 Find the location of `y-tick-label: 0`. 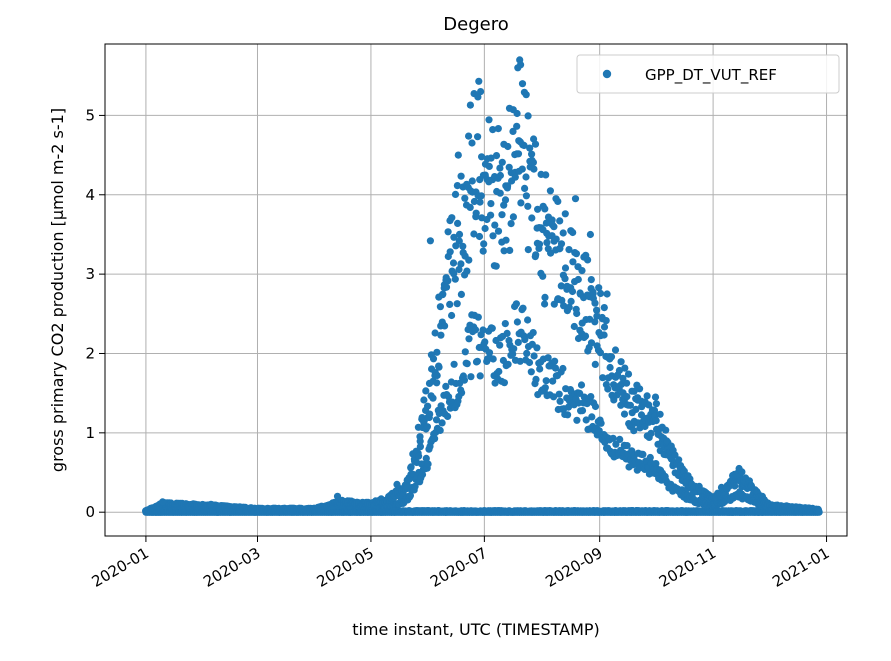

y-tick-label: 0 is located at coordinates (90, 512).